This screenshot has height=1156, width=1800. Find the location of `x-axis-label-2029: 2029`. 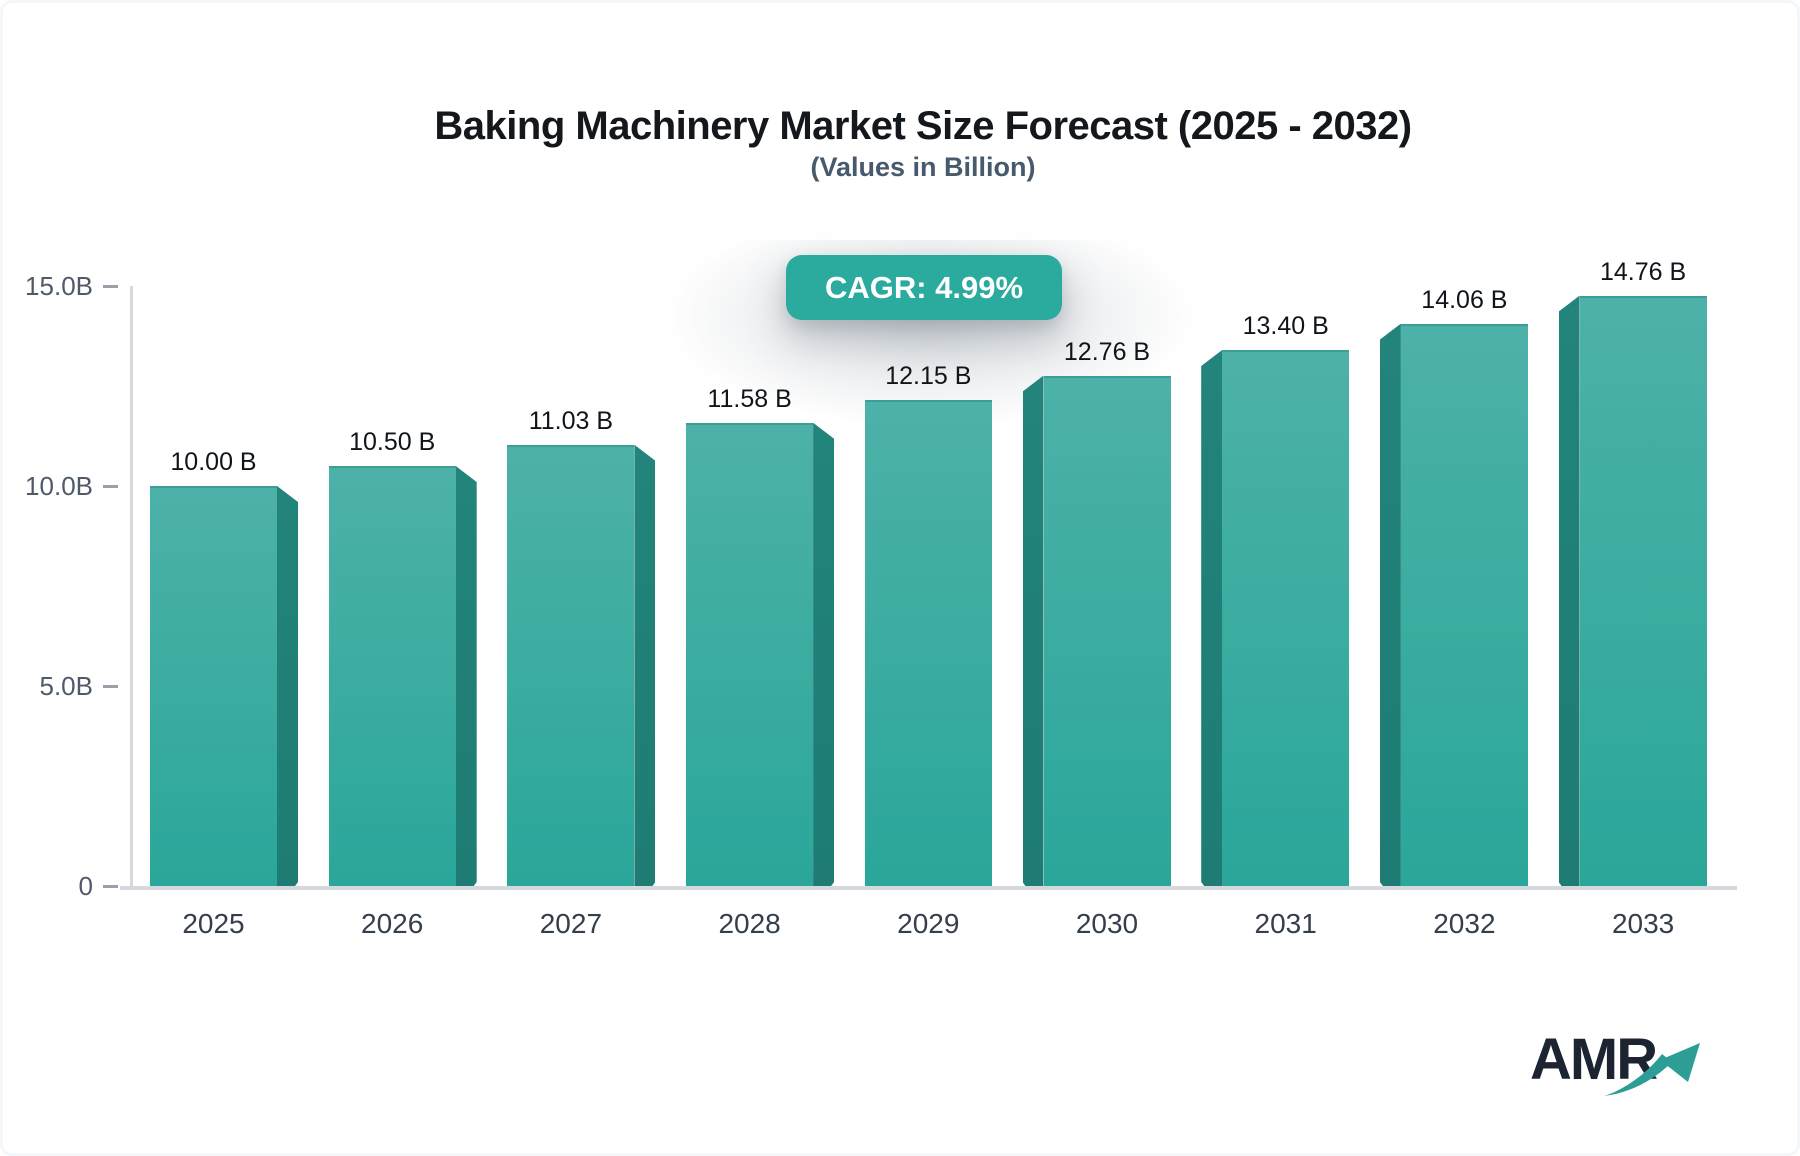

x-axis-label-2029: 2029 is located at coordinates (928, 923).